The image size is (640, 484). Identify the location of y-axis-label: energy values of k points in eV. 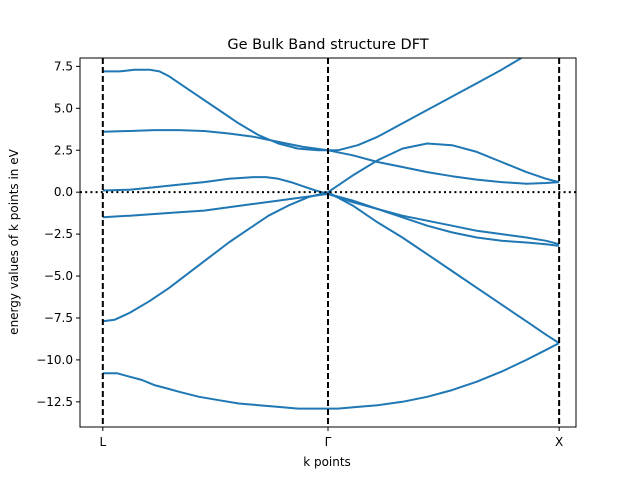
(14, 241).